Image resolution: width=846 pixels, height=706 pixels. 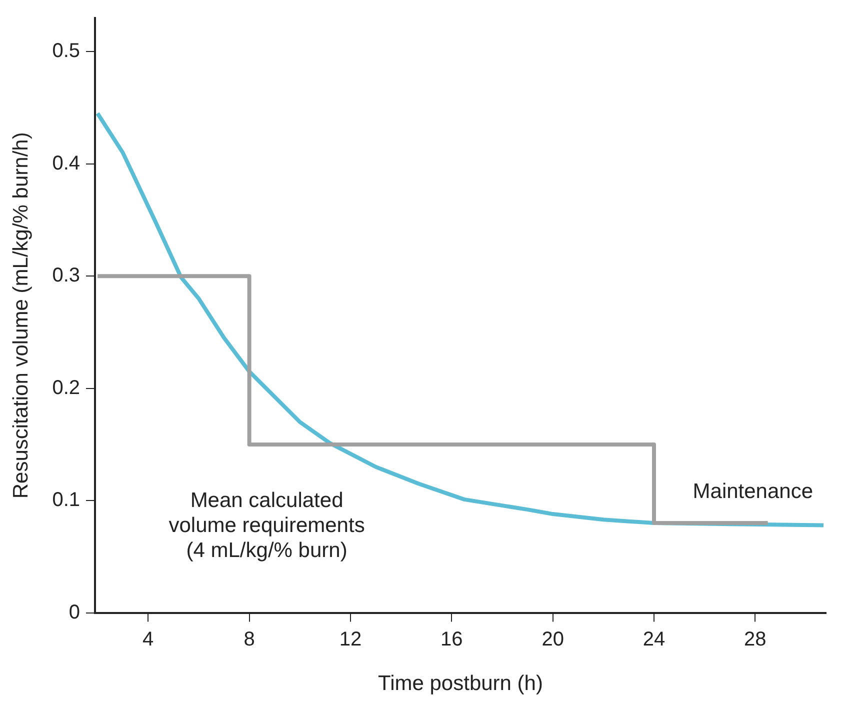 What do you see at coordinates (66, 163) in the screenshot?
I see `y-tick-label: 0.4` at bounding box center [66, 163].